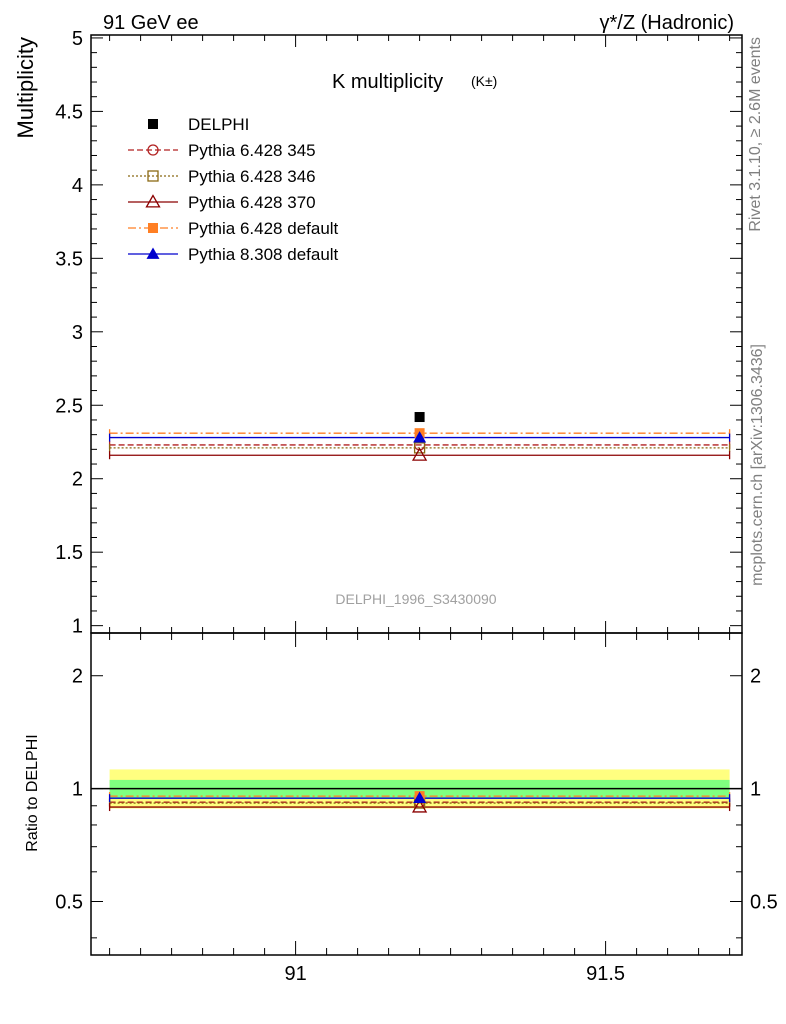 The width and height of the screenshot is (786, 1024). I want to click on mcplots-label: mcplots.cern.ch [arXiv:1306.3436], so click(757, 465).